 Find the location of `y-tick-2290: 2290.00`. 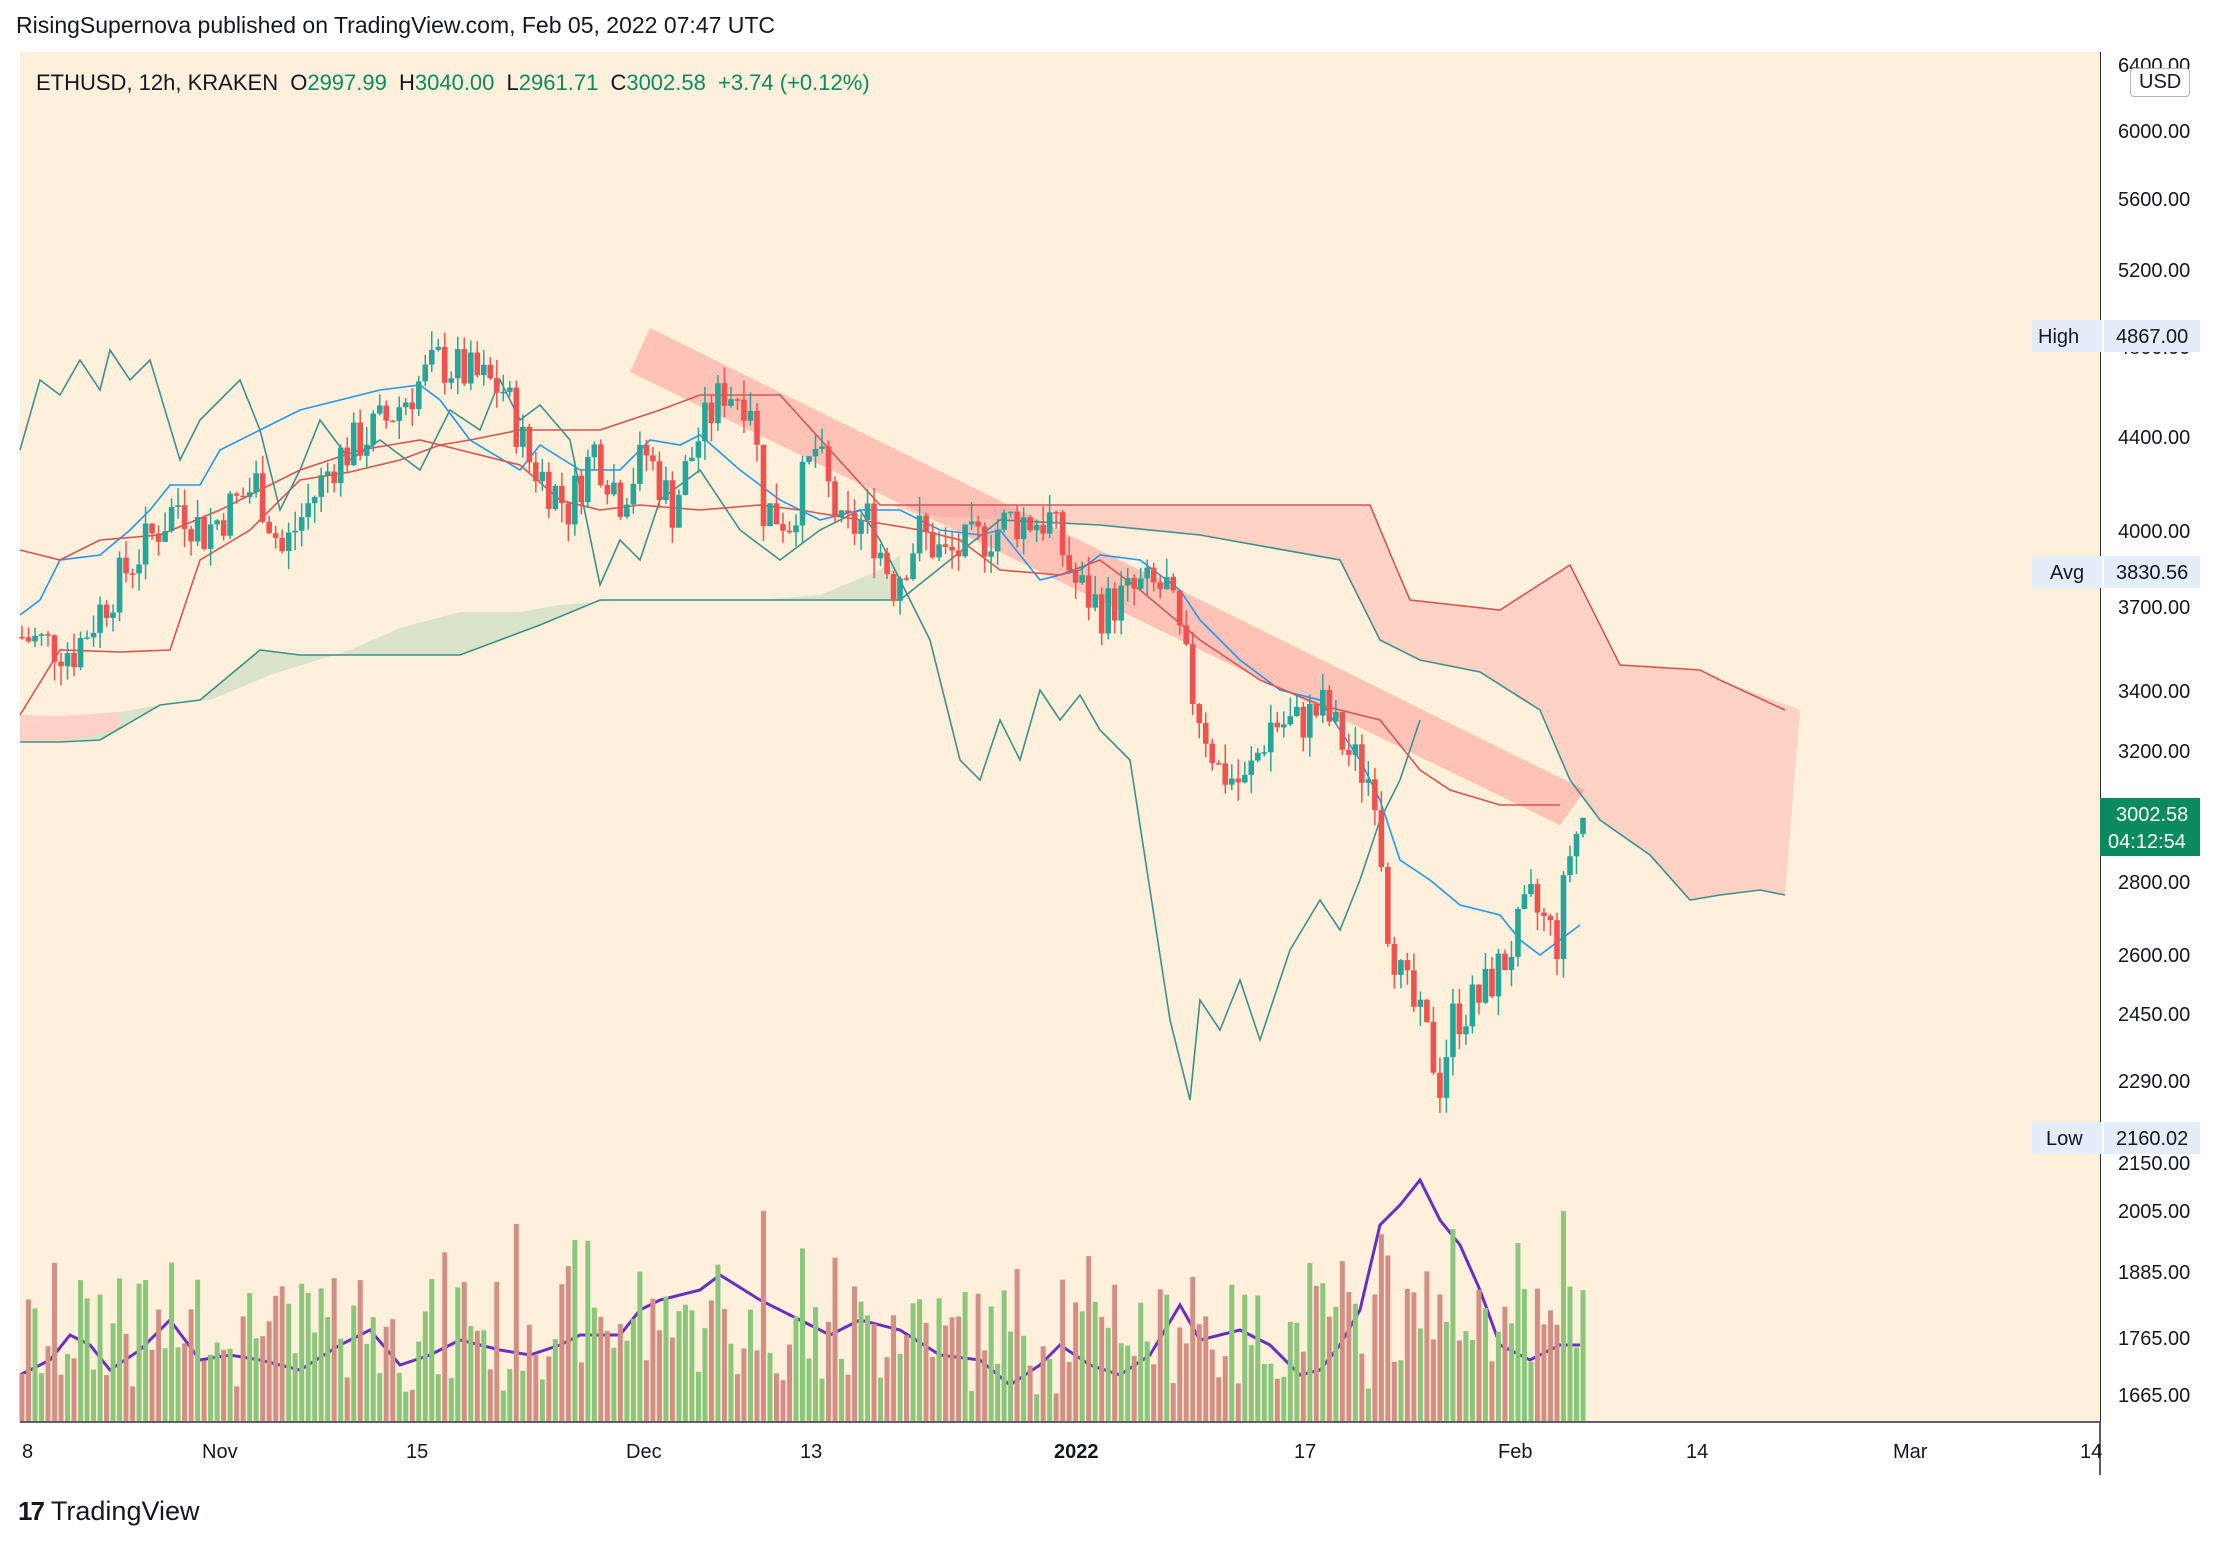

y-tick-2290: 2290.00 is located at coordinates (2154, 1082).